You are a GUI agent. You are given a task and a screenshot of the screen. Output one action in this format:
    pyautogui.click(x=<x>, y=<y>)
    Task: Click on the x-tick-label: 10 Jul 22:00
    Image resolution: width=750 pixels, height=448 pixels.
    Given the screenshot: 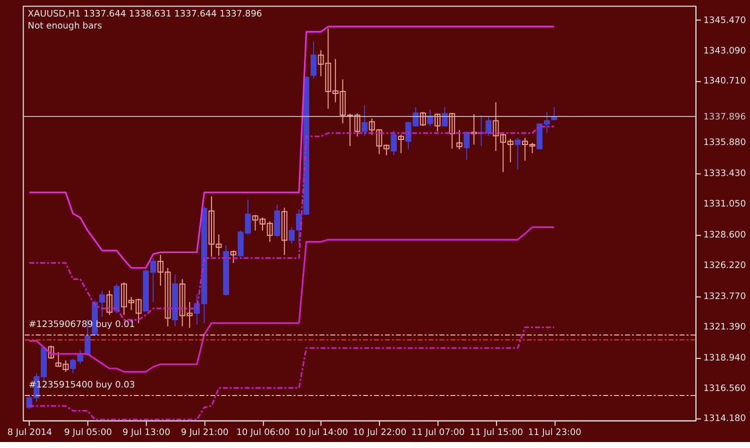 What is the action you would take?
    pyautogui.click(x=379, y=433)
    